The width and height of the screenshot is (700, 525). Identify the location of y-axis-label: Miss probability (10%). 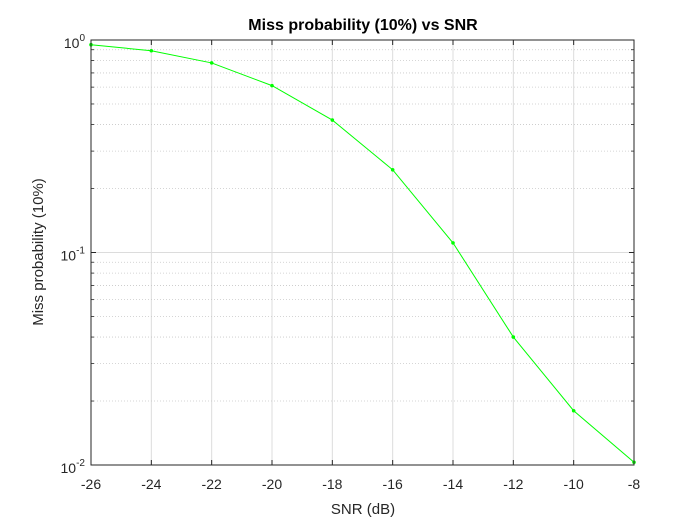
(38, 252).